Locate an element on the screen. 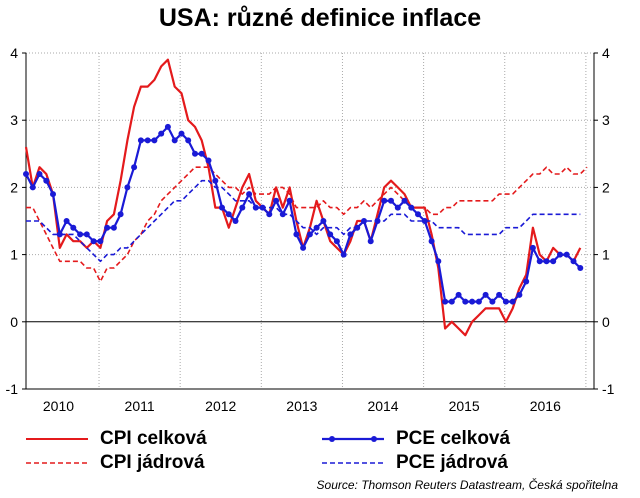 The height and width of the screenshot is (498, 640). y-tick-label-left: 4 is located at coordinates (14, 53).